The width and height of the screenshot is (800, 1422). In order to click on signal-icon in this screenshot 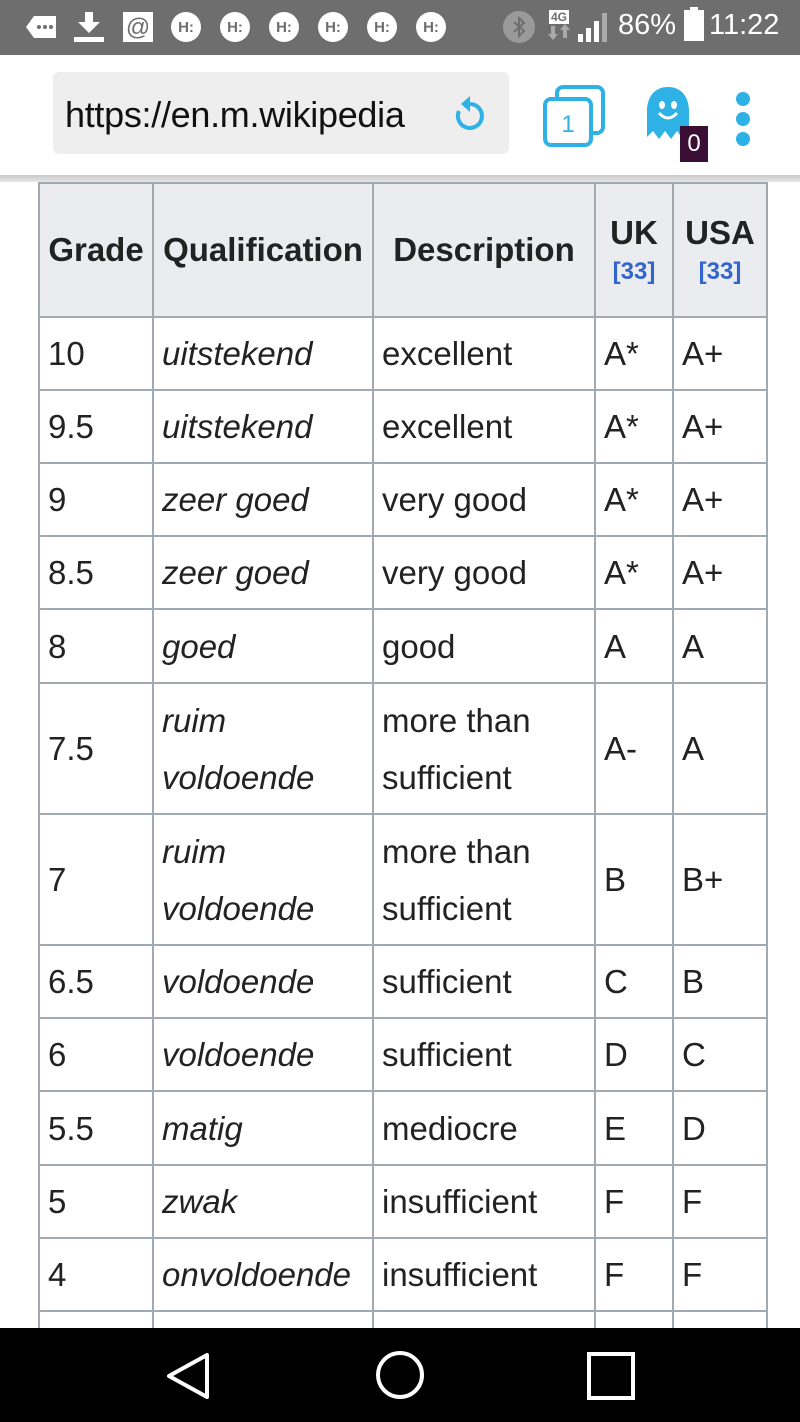, I will do `click(594, 27)`.